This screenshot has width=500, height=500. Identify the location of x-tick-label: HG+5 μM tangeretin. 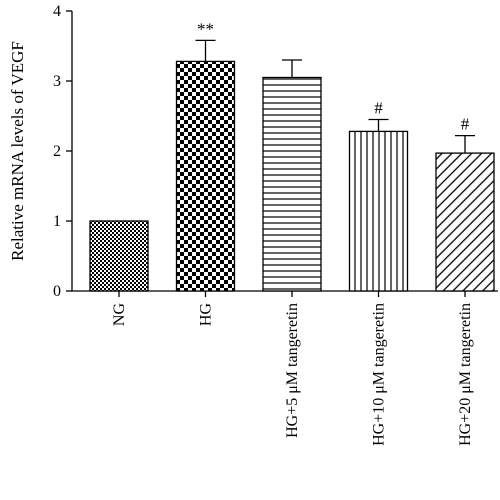
(292, 370).